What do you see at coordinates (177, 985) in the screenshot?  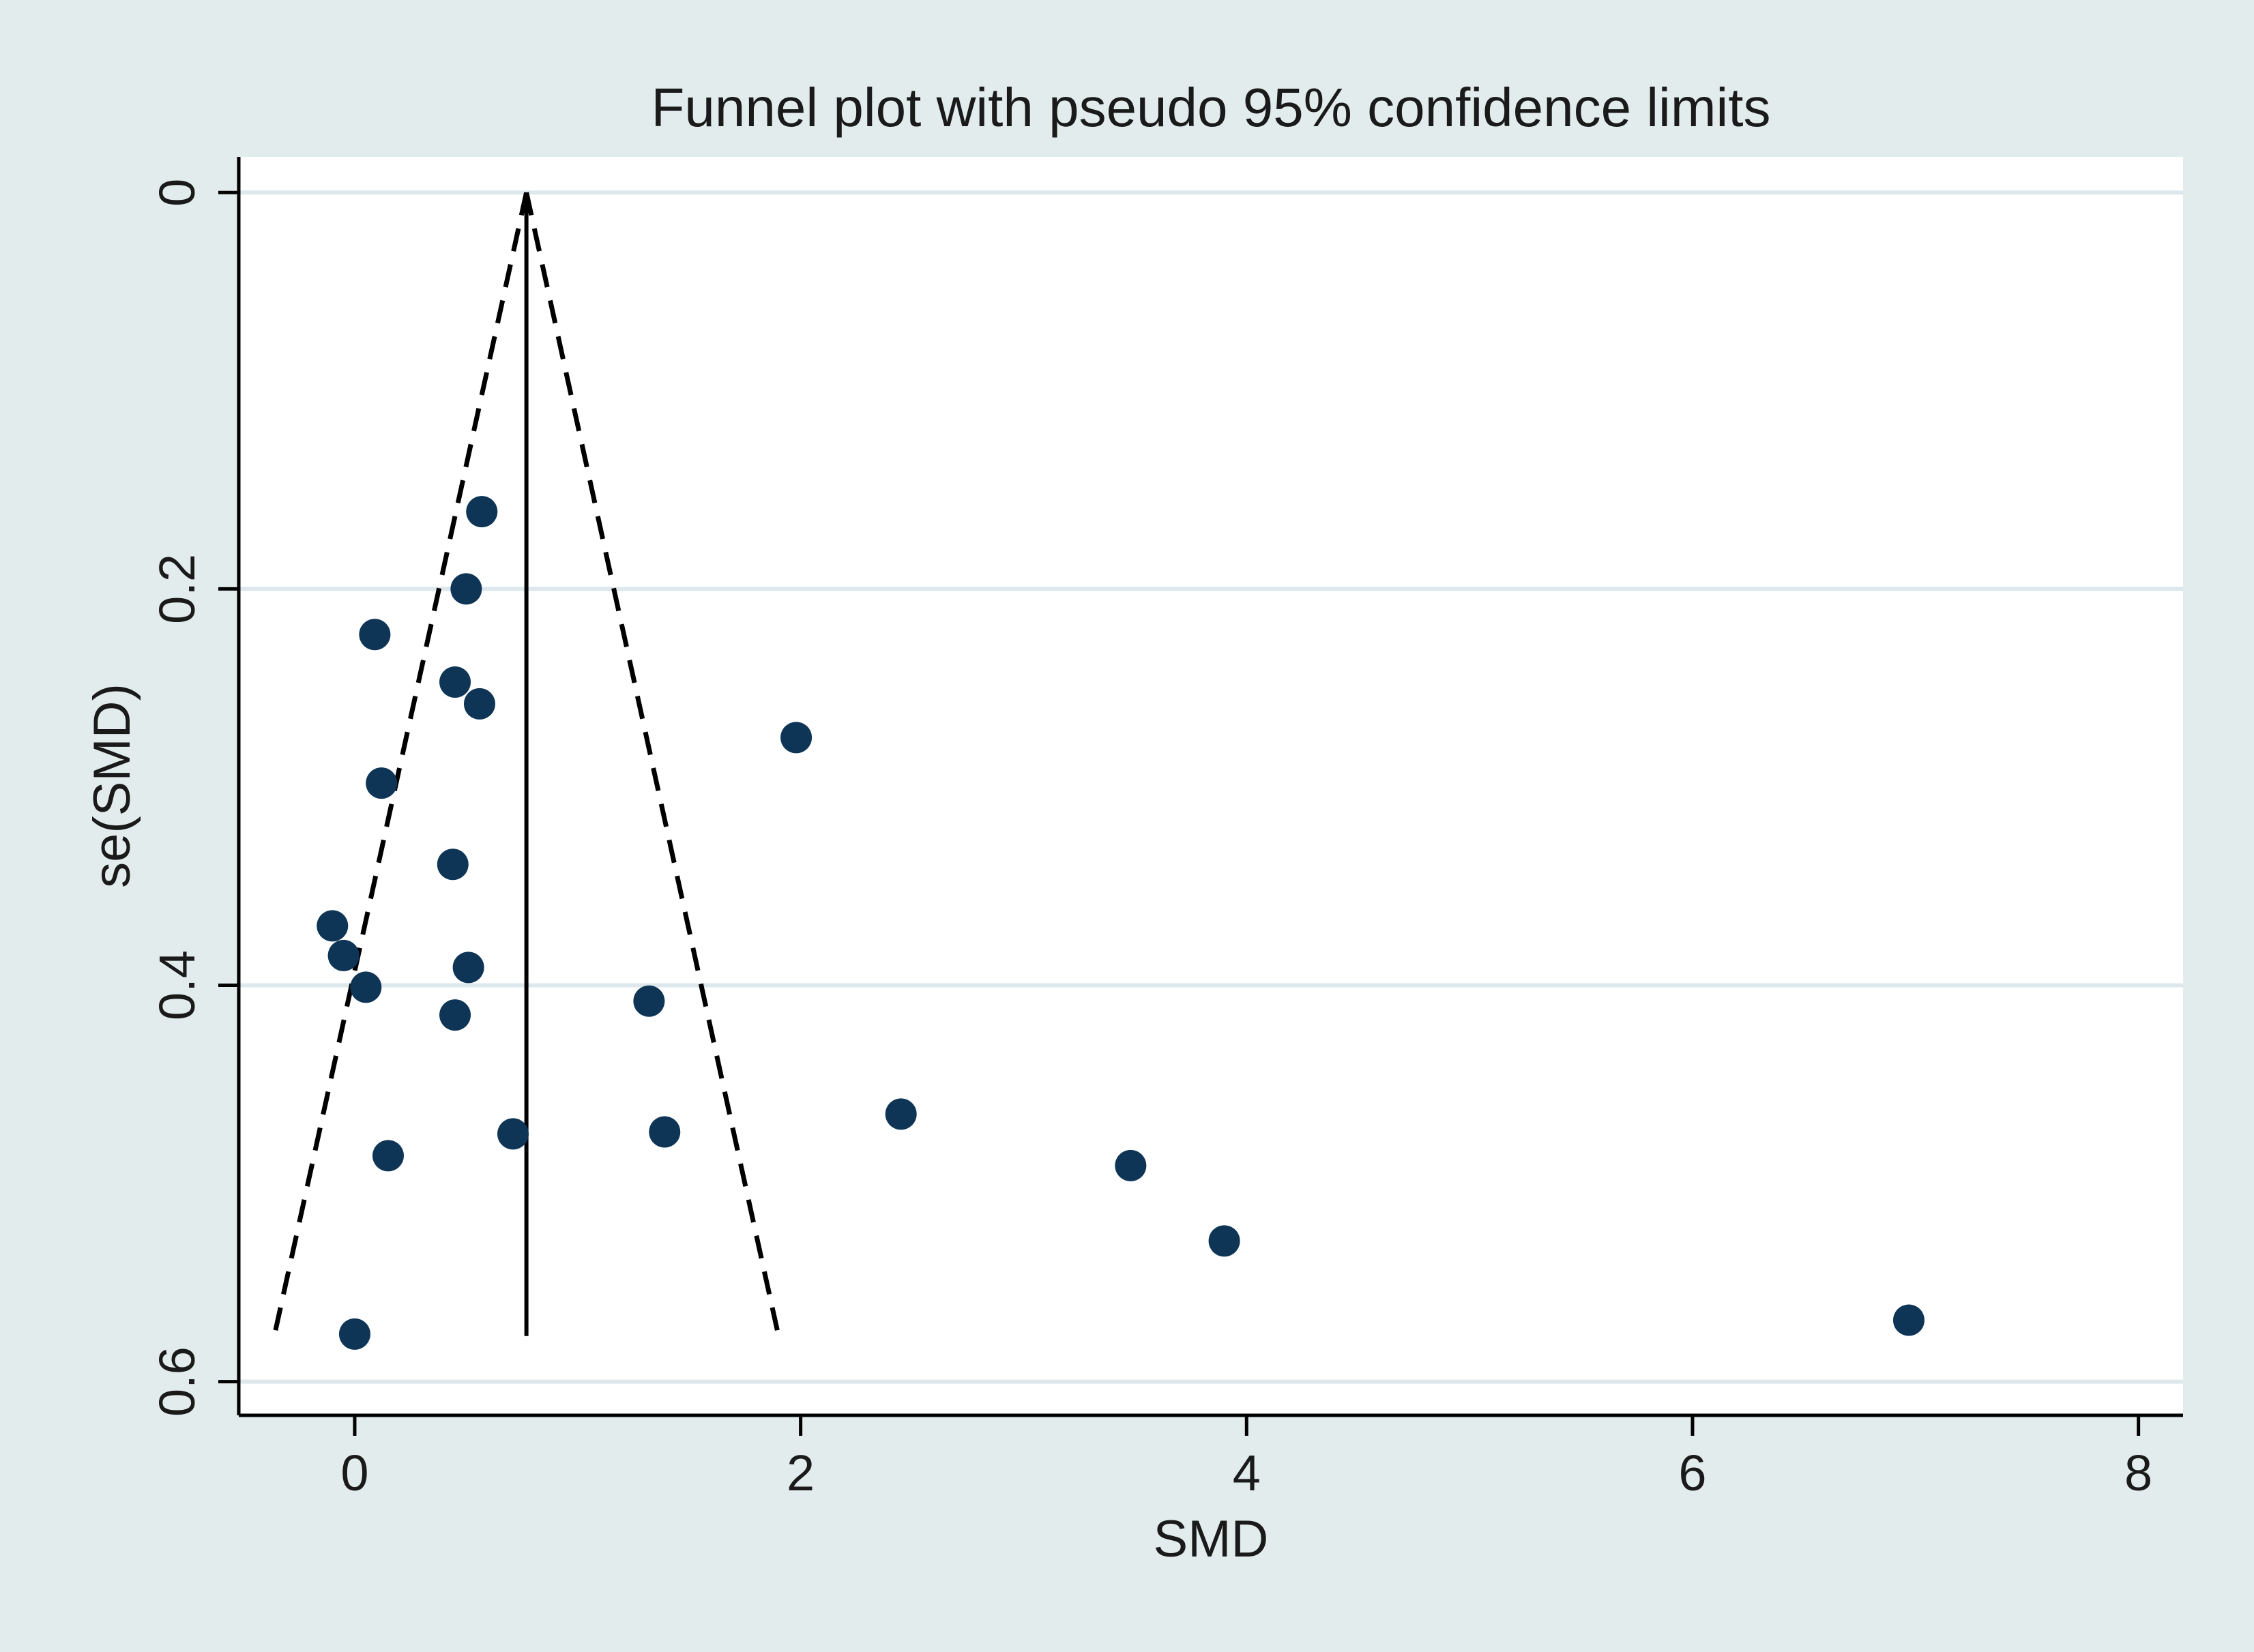 I see `y-tick-label-0.4: 0.4` at bounding box center [177, 985].